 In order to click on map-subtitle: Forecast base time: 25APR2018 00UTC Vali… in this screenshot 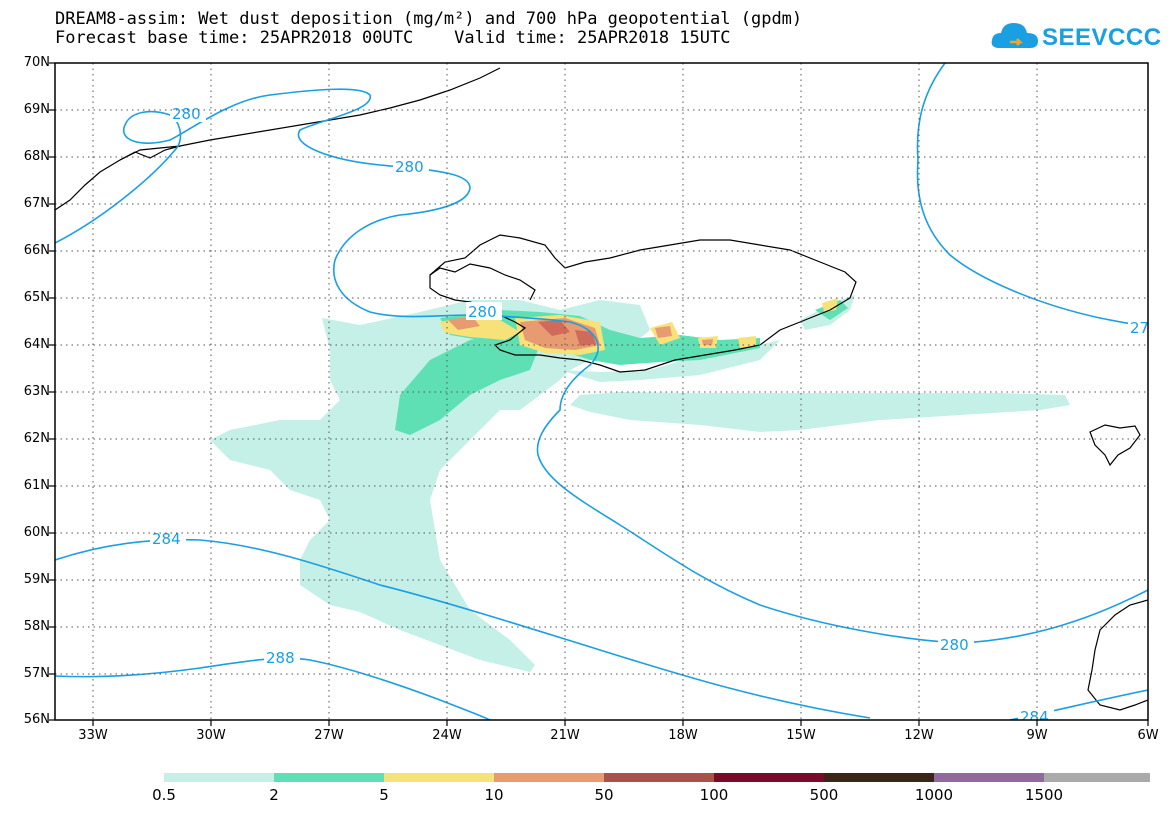, I will do `click(393, 38)`.